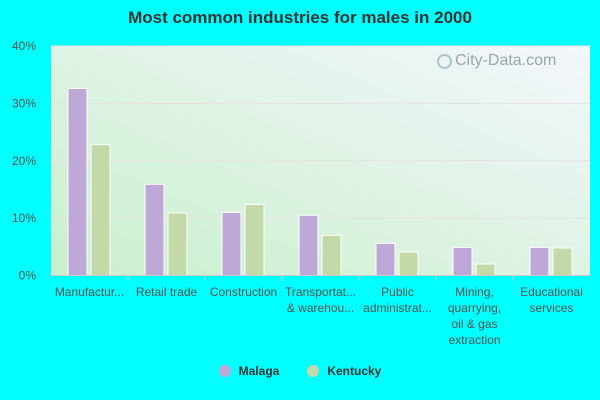 The image size is (600, 400). I want to click on chart-title: Most common industries for males in 2000, so click(300, 17).